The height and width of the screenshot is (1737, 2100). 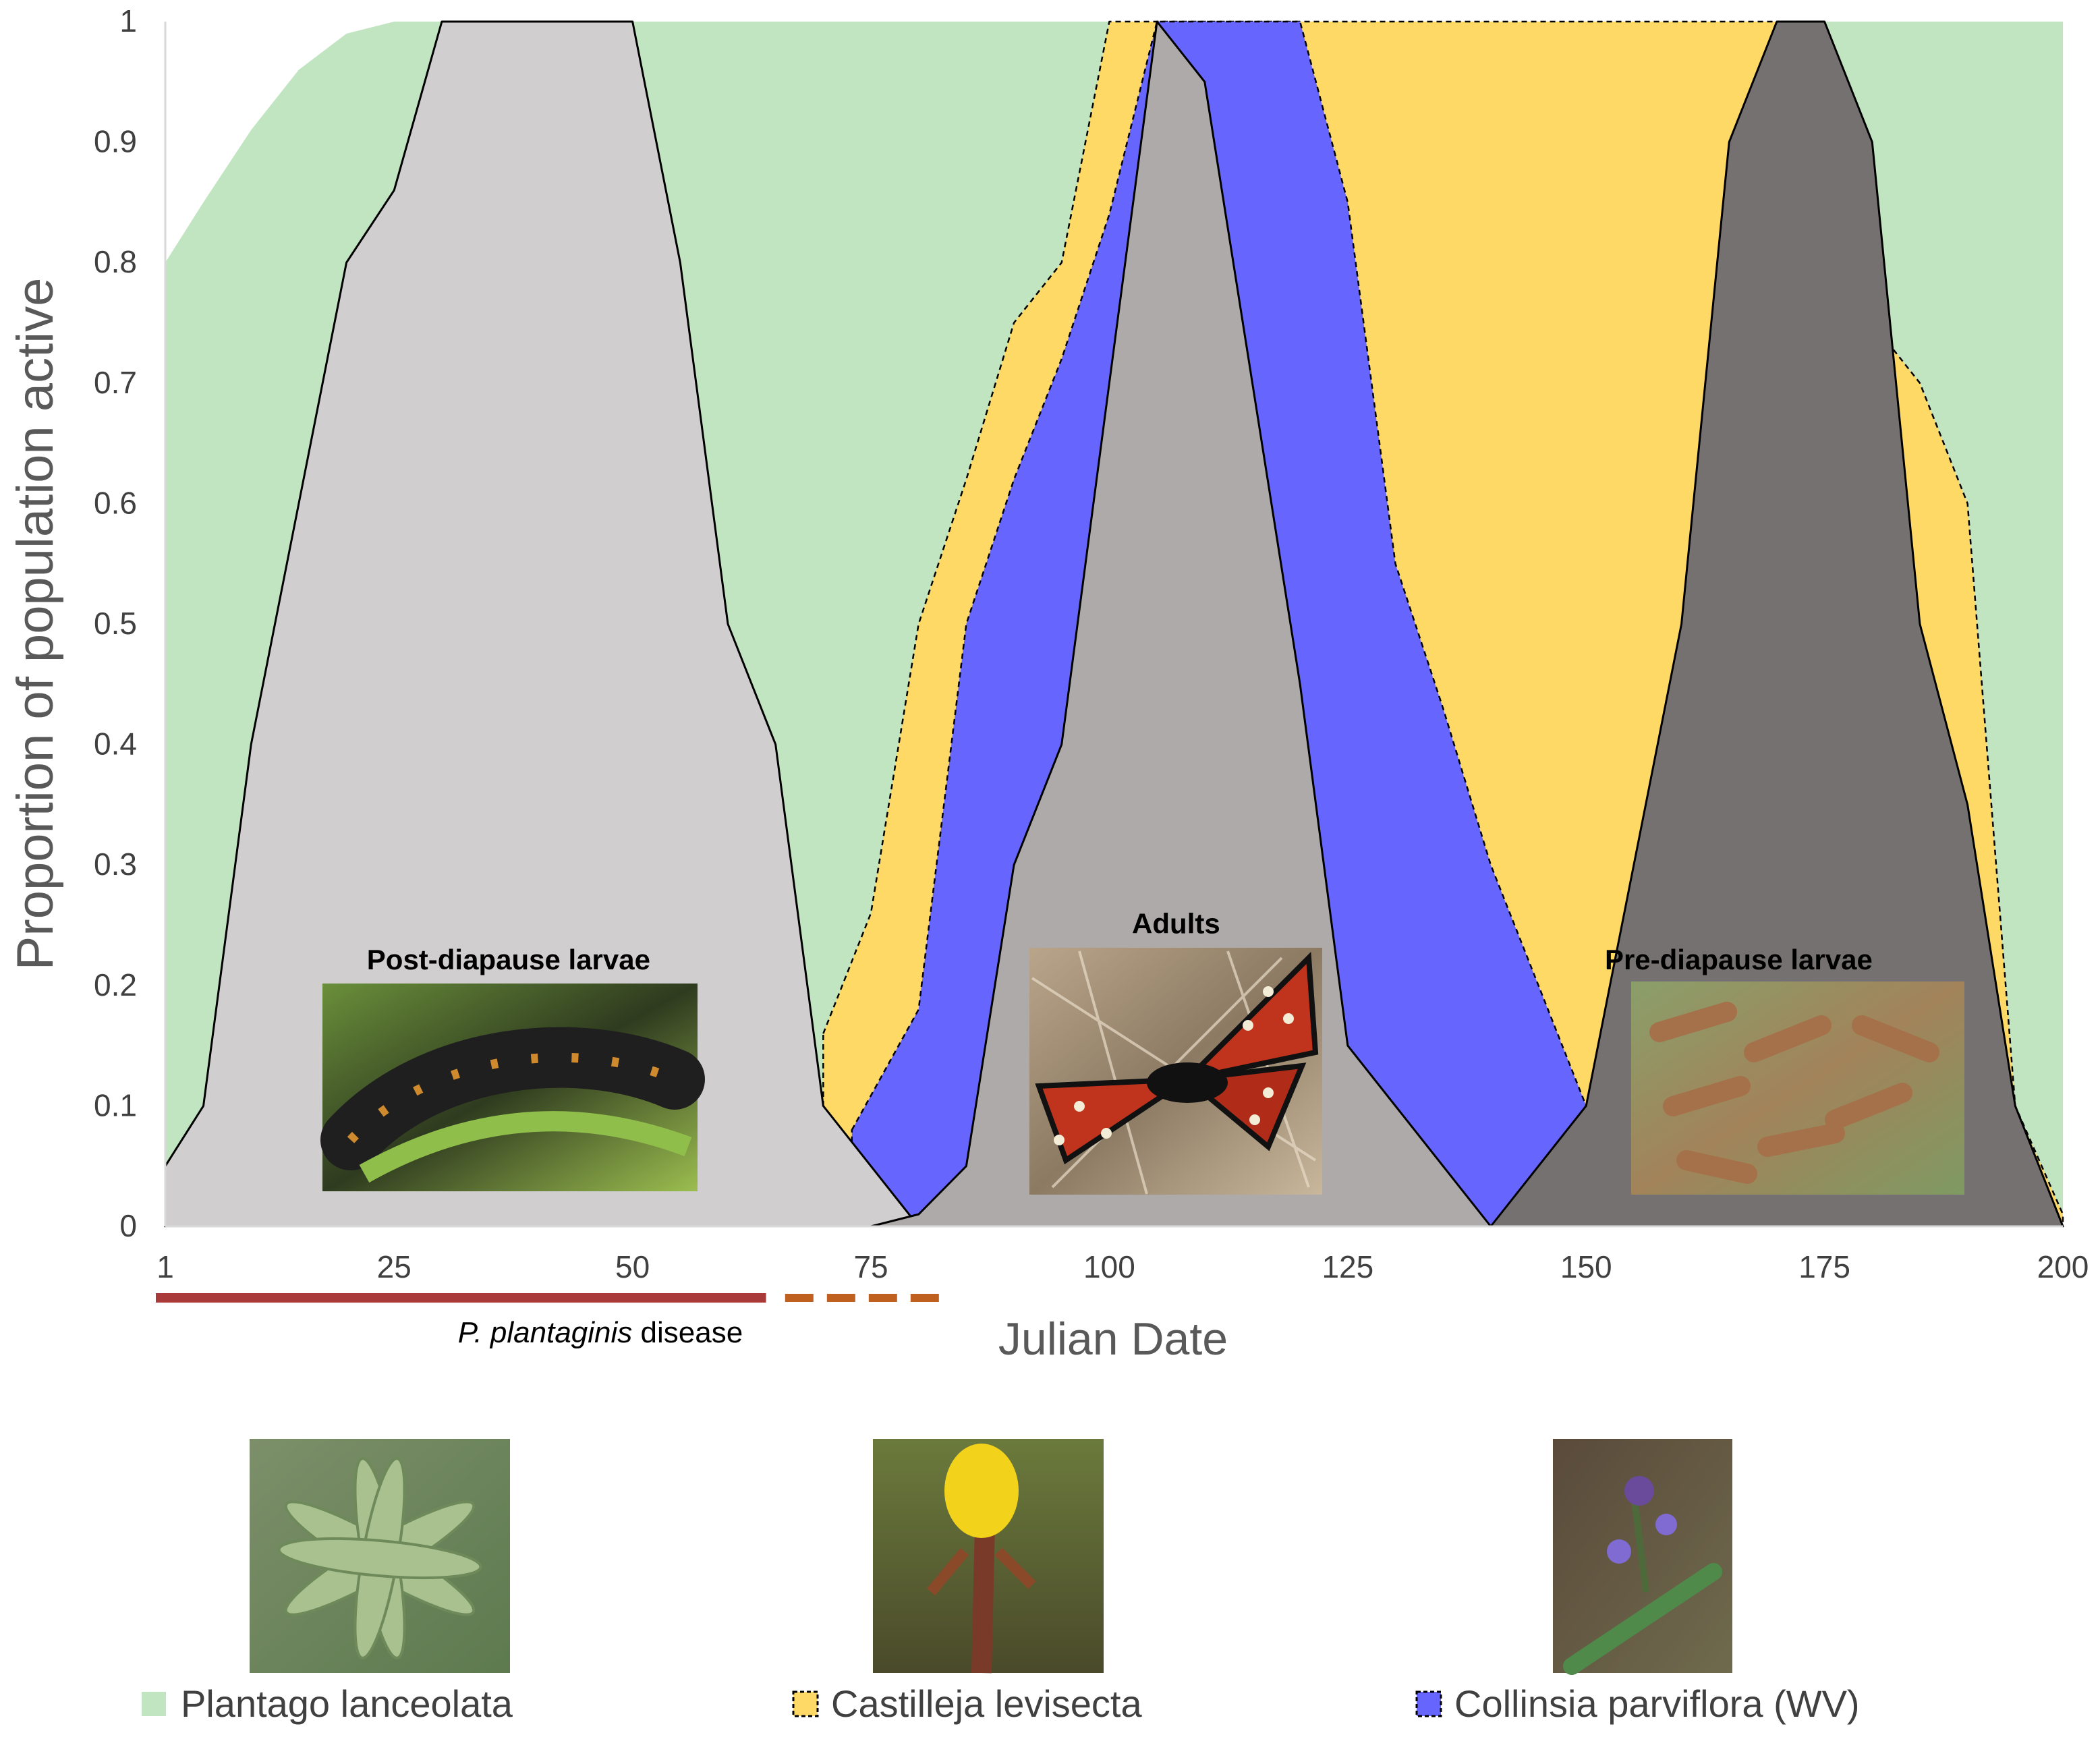 What do you see at coordinates (35, 624) in the screenshot?
I see `y-axis-title: Proportion of population active` at bounding box center [35, 624].